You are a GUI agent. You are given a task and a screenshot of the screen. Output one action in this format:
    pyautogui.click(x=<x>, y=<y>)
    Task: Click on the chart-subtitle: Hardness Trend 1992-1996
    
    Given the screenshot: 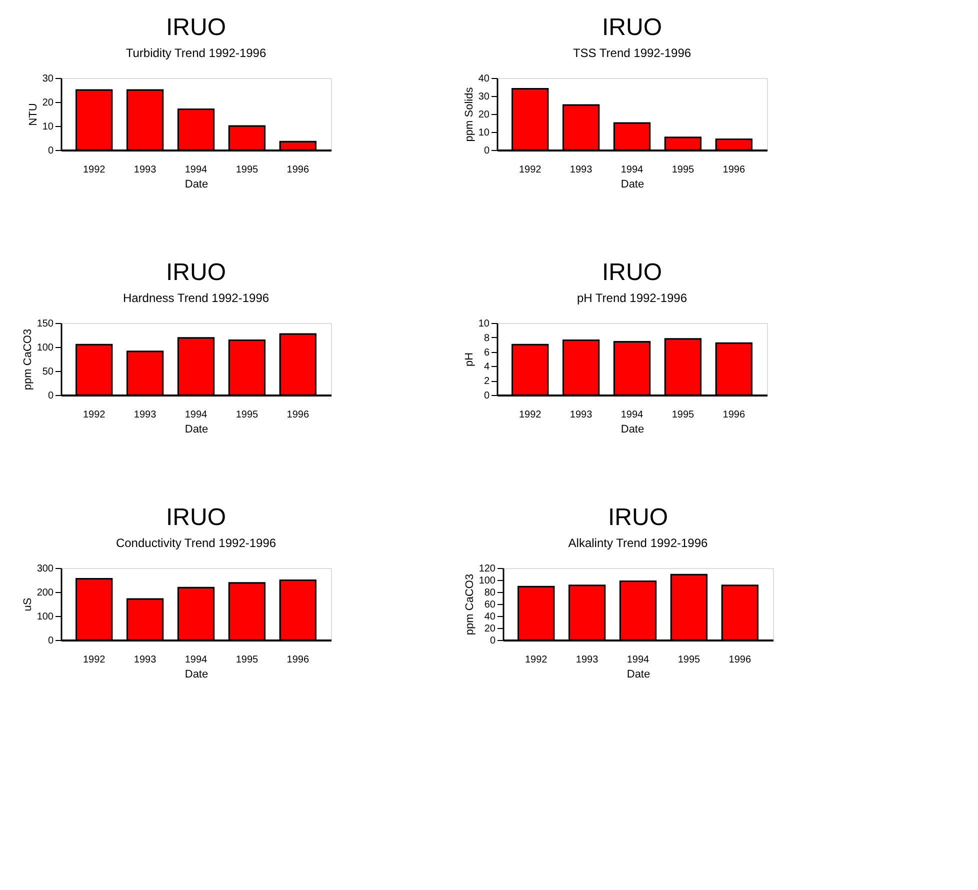 What is the action you would take?
    pyautogui.click(x=196, y=298)
    